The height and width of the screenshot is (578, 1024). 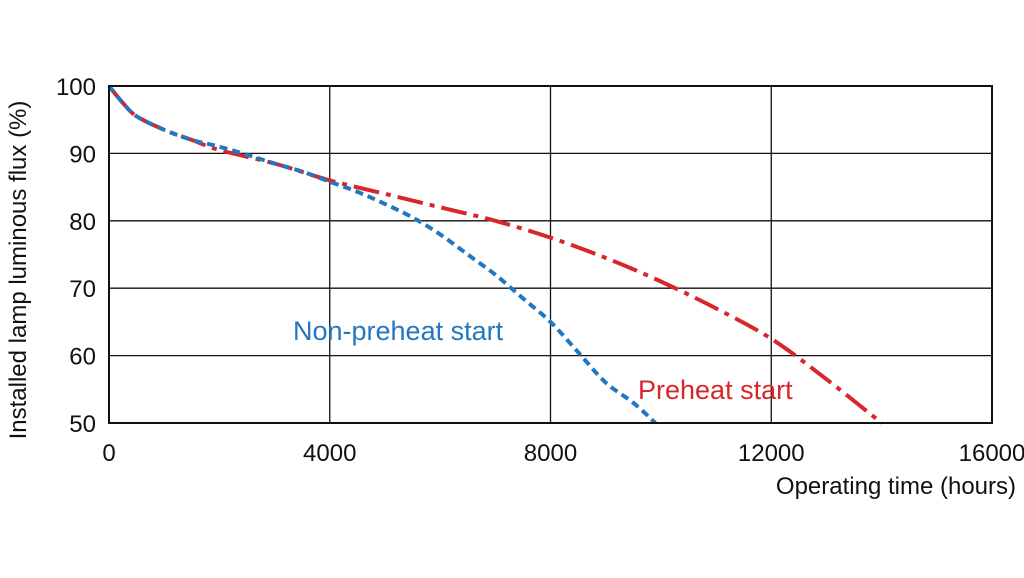 I want to click on y-tick-label: 70, so click(x=82, y=289).